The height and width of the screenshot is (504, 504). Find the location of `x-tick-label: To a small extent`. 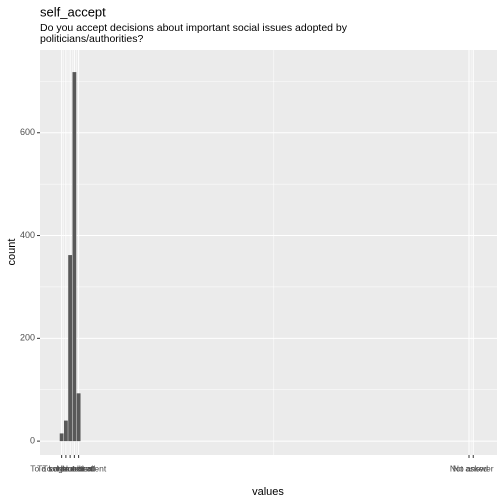

x-tick-label: To a small extent is located at coordinates (74, 468).